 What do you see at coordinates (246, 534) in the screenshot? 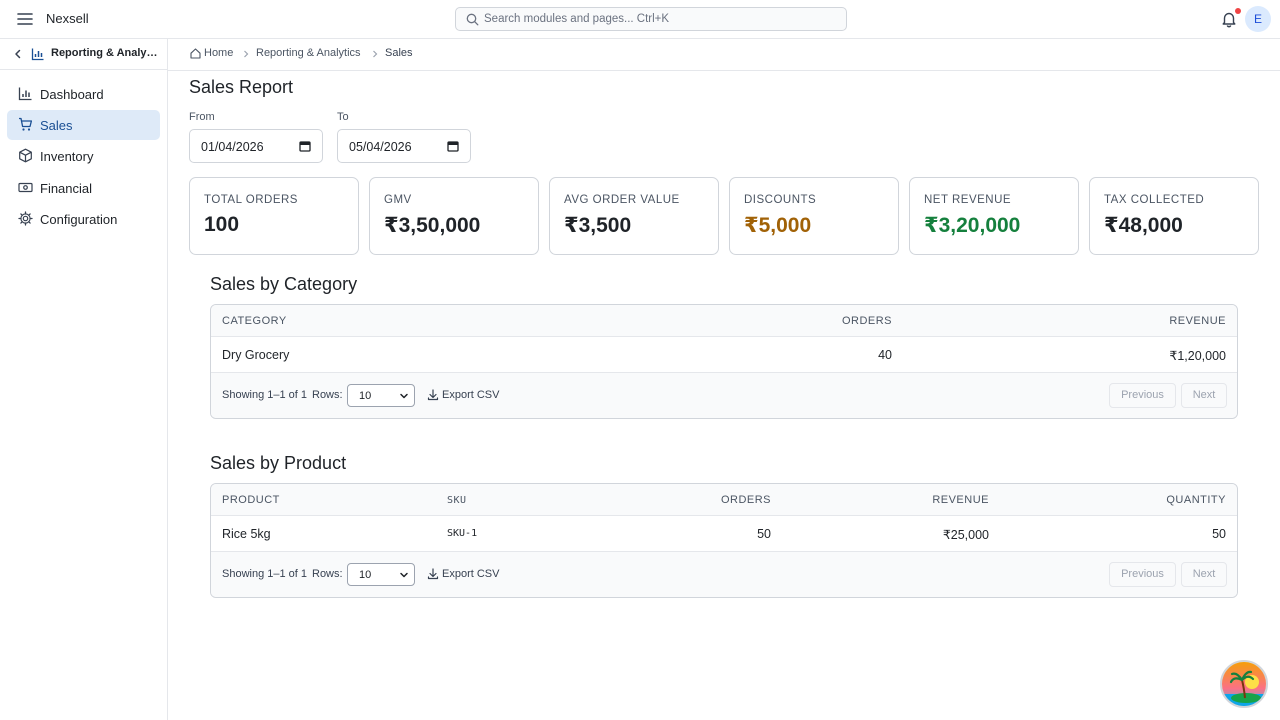
I see `cell-product: Rice 5kg` at bounding box center [246, 534].